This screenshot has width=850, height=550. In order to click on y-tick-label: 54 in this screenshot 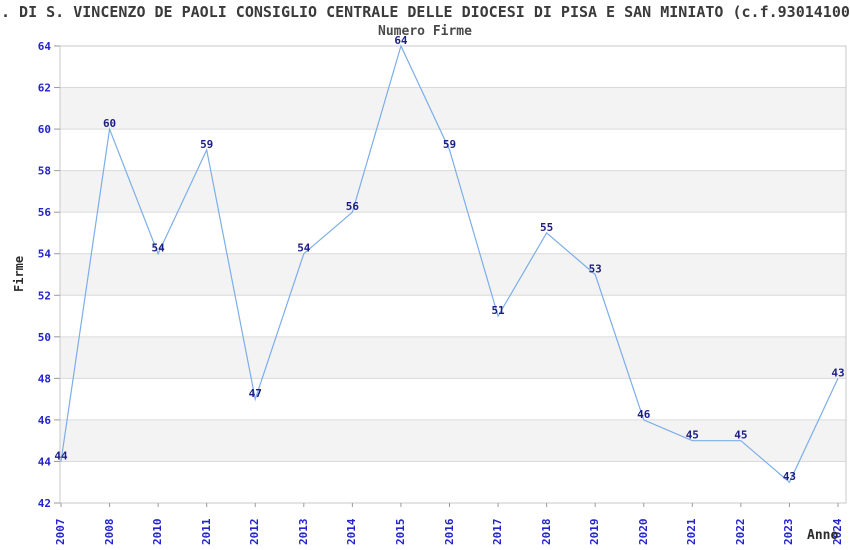, I will do `click(45, 254)`.